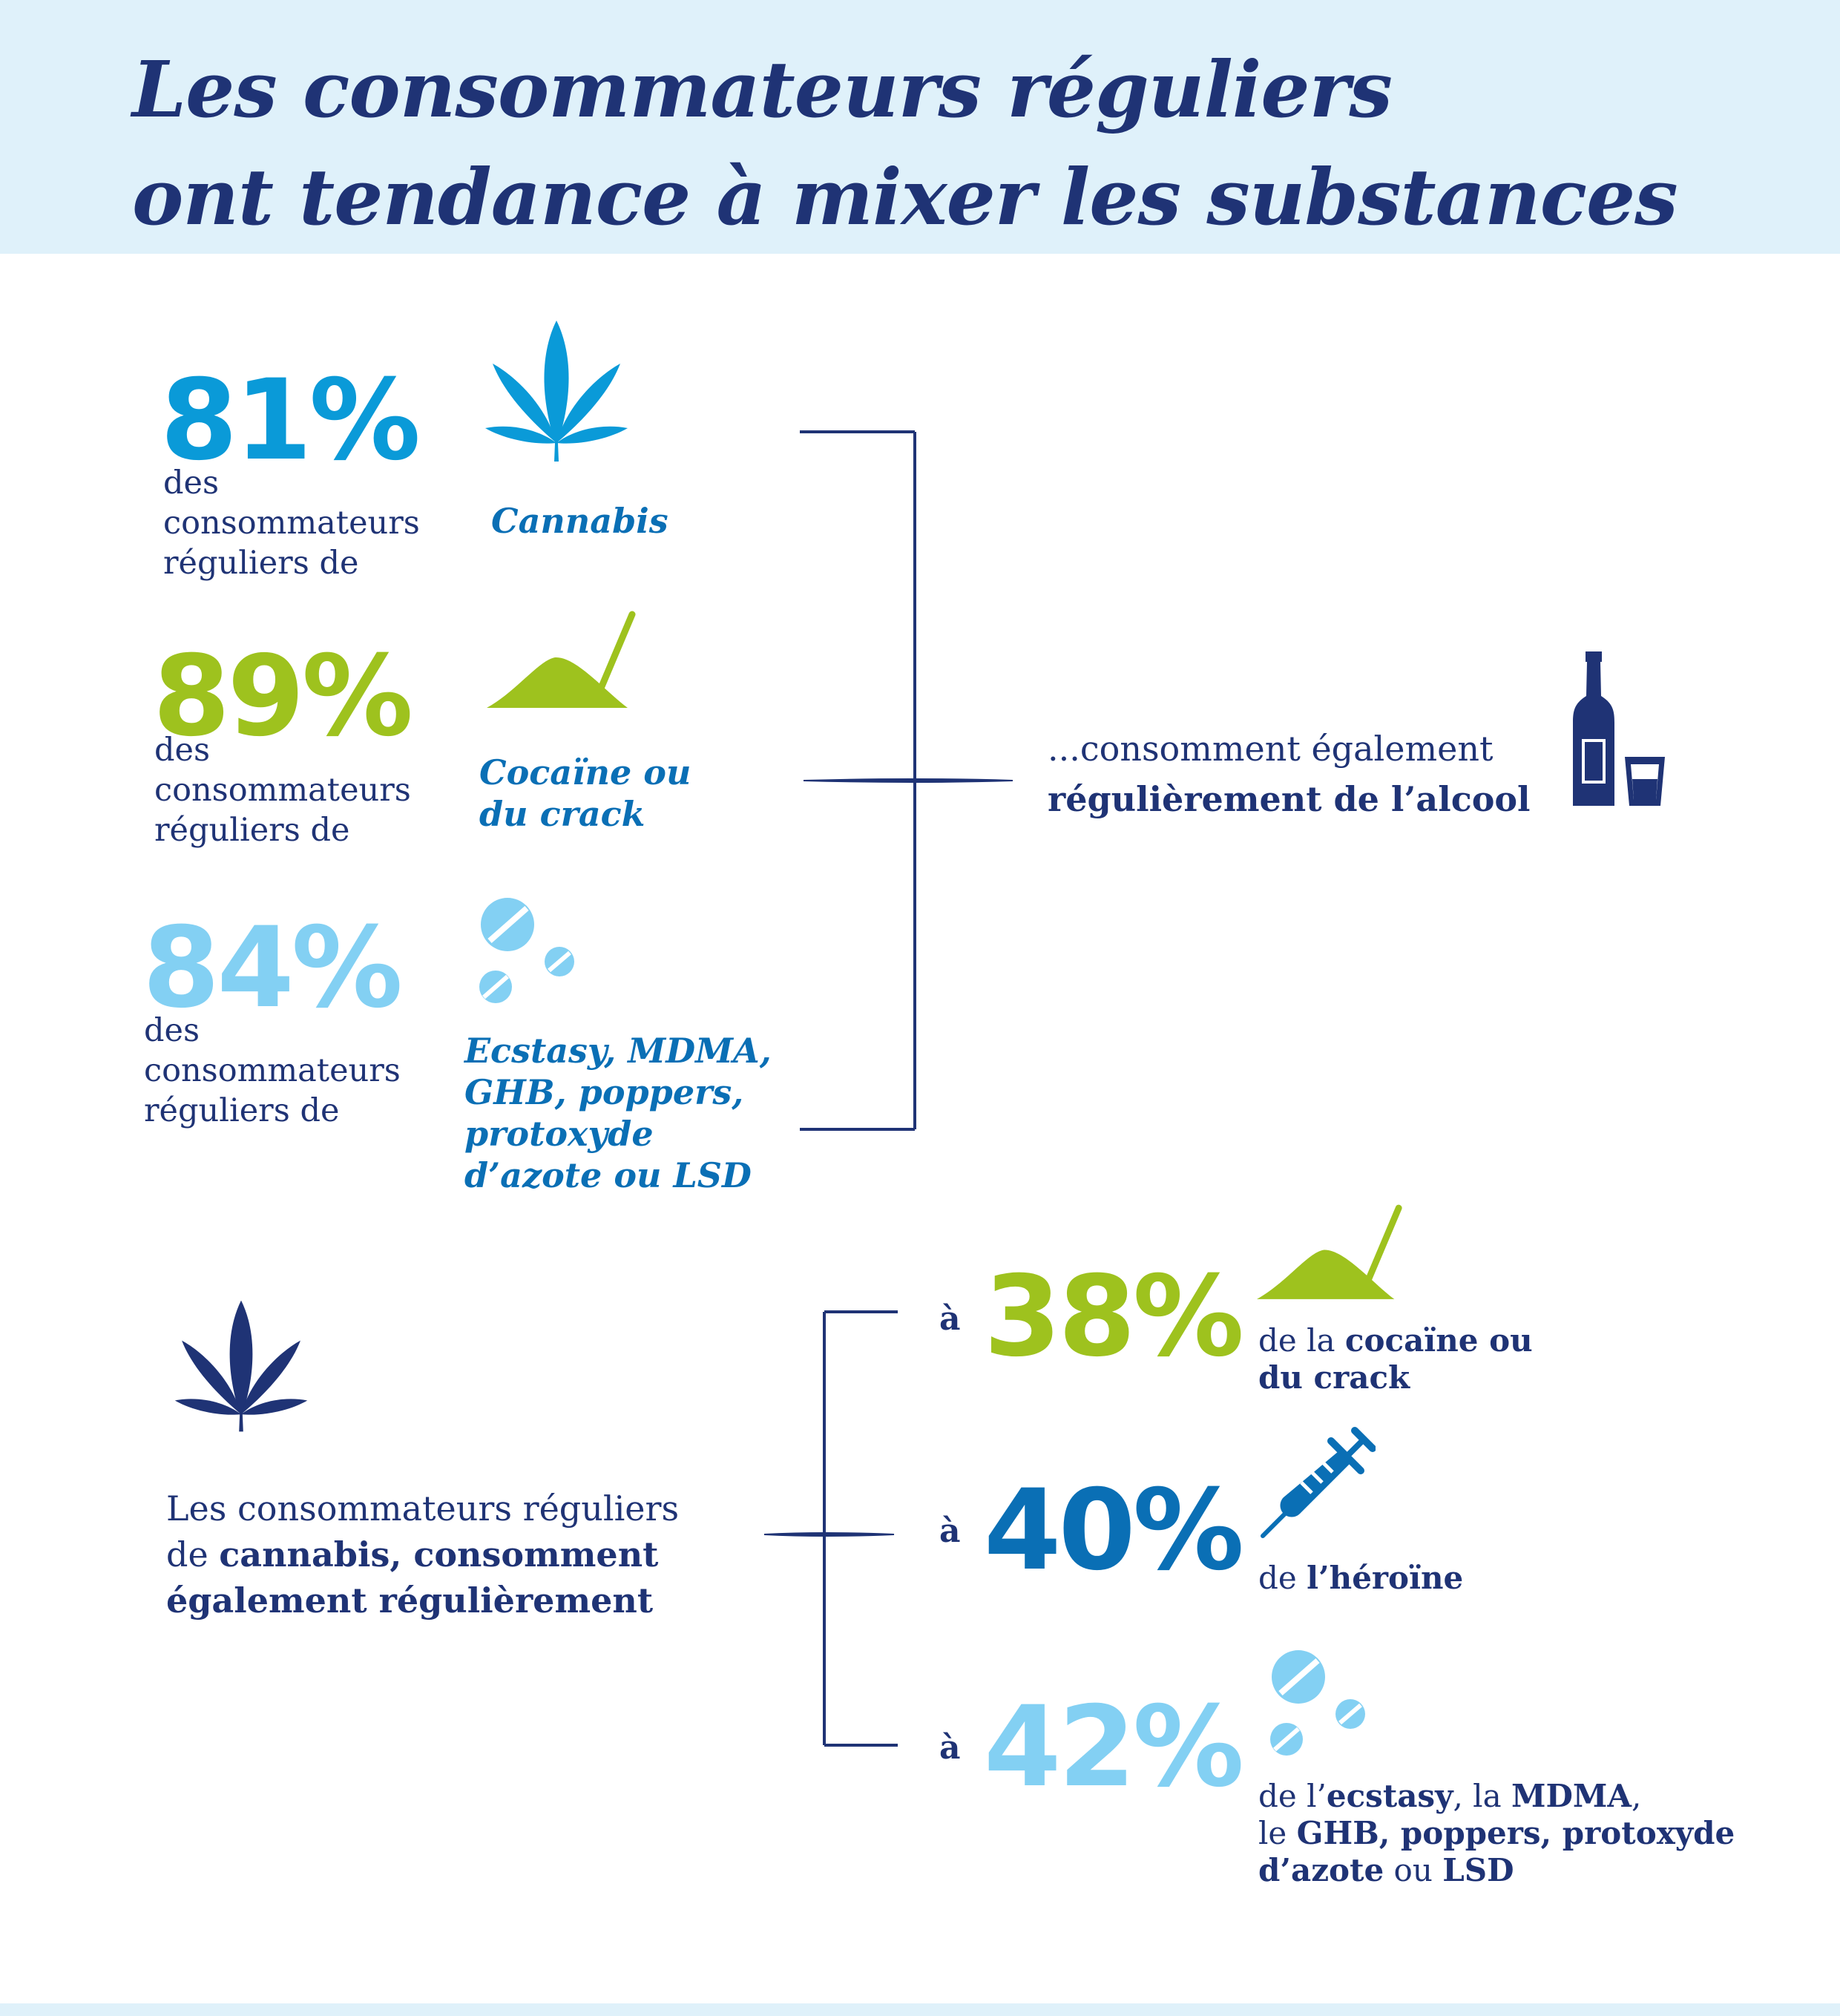 This screenshot has height=2016, width=1840. I want to click on prefix-a-3: à, so click(950, 1748).